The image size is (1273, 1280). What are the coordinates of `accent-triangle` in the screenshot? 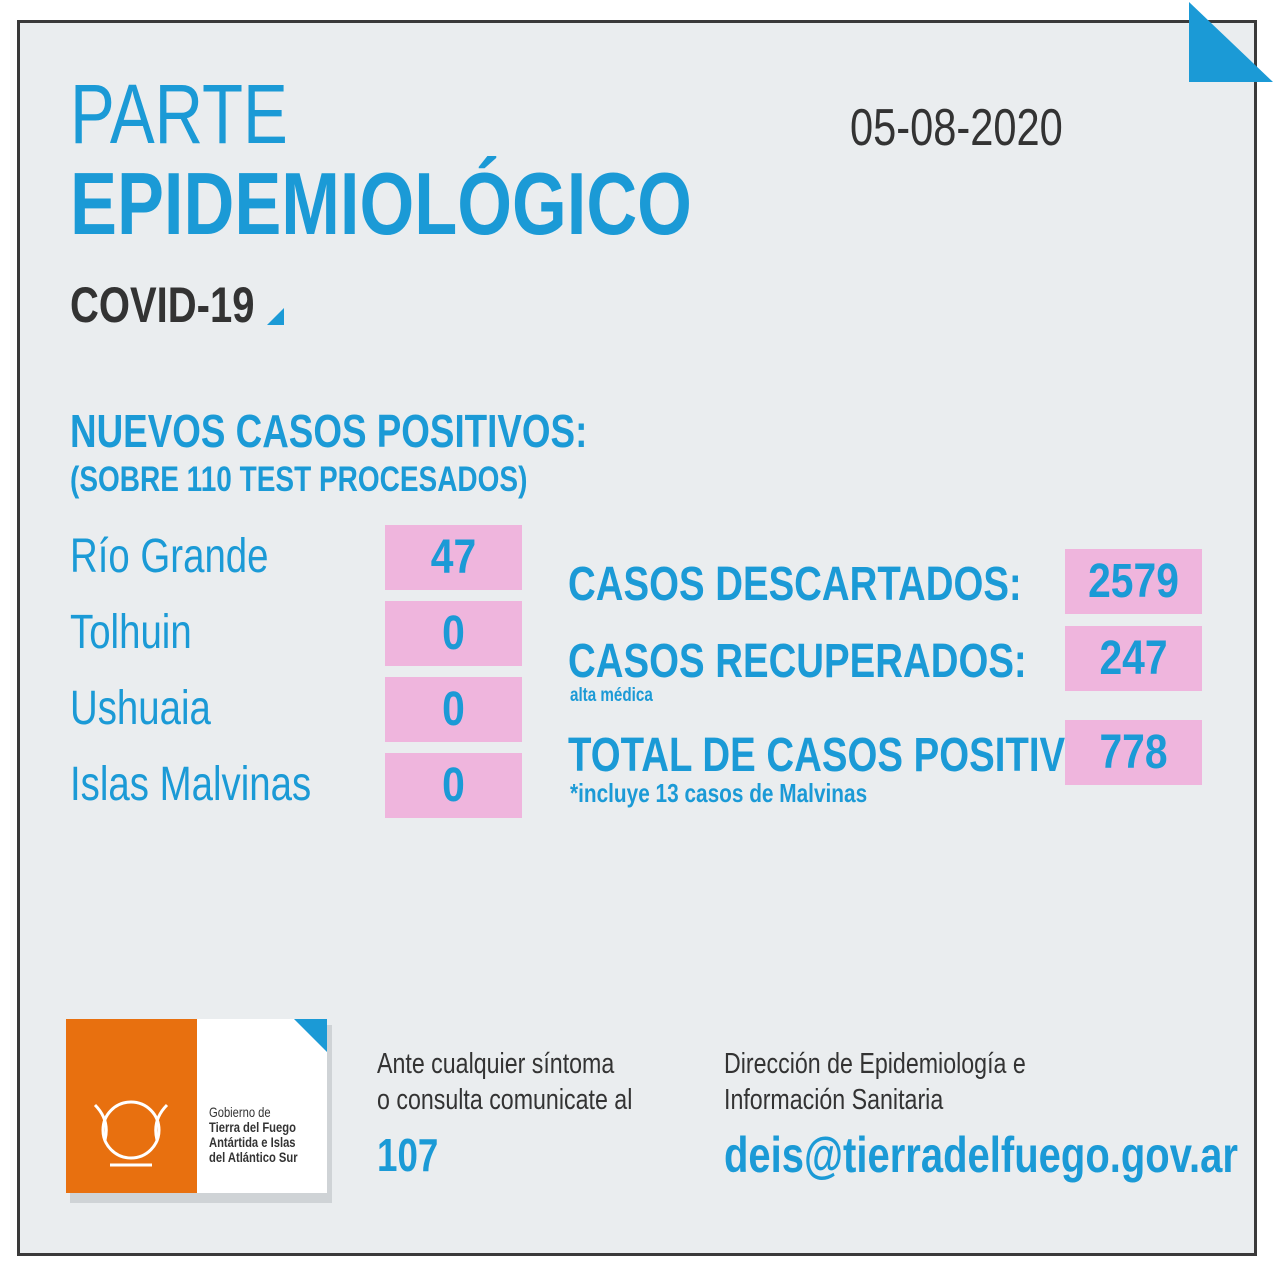 It's located at (275, 316).